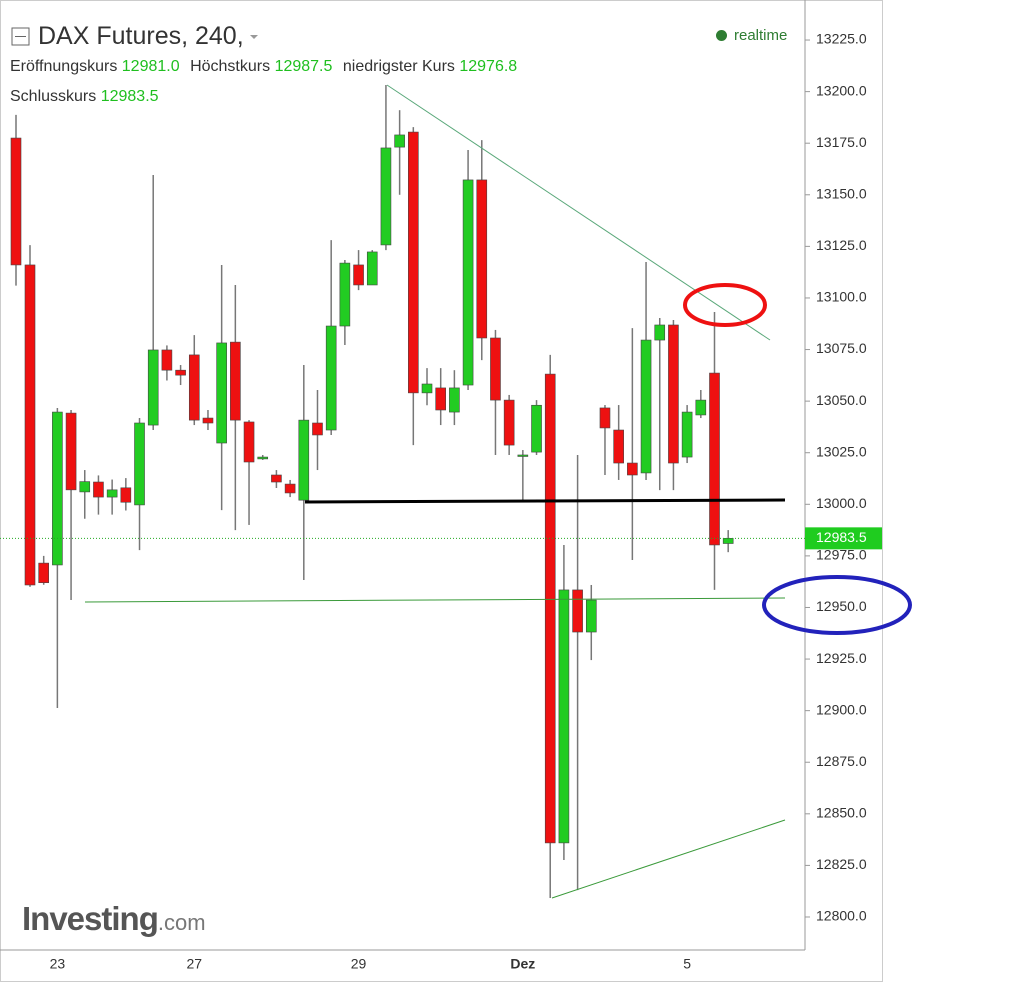  Describe the element at coordinates (150, 66) in the screenshot. I see `value: 12981.0` at that location.